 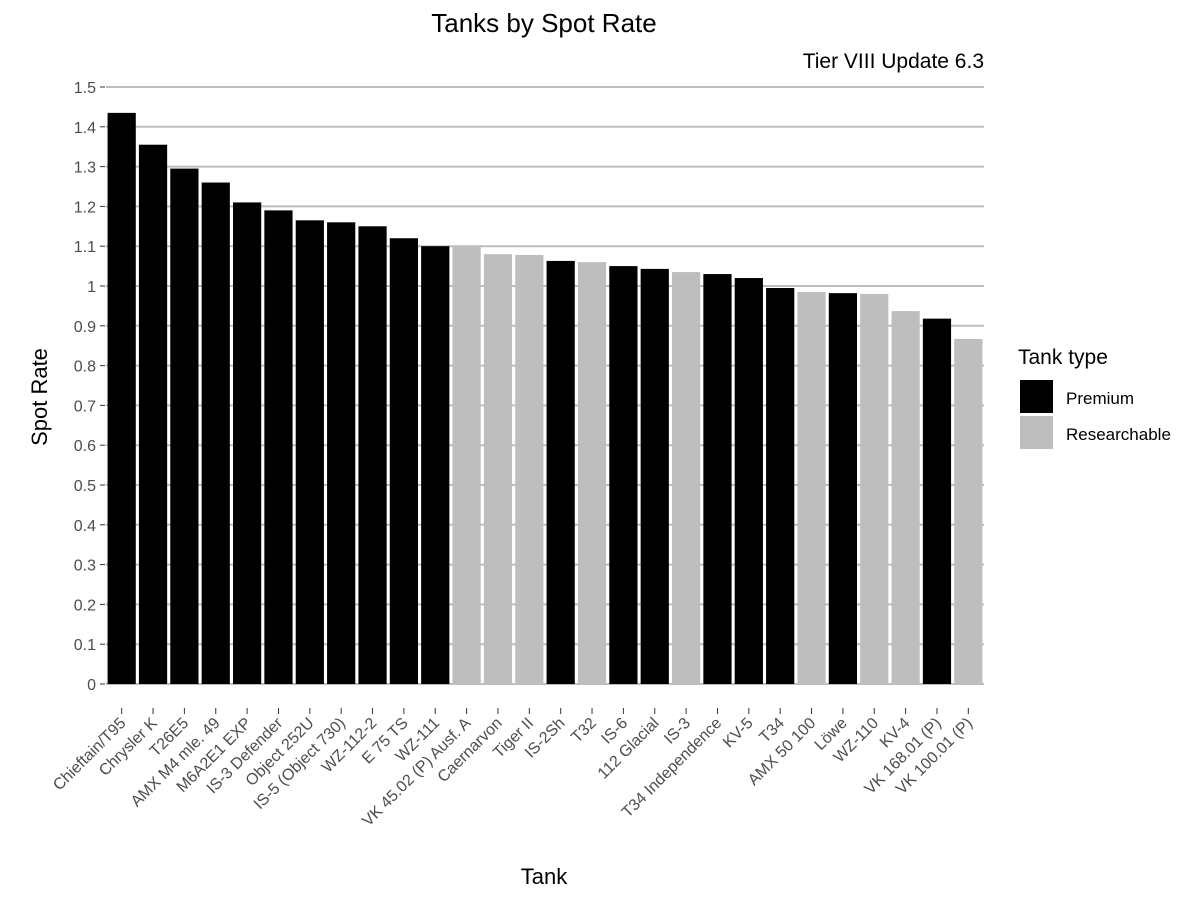 What do you see at coordinates (85, 566) in the screenshot?
I see `y-tick-label: 0.3` at bounding box center [85, 566].